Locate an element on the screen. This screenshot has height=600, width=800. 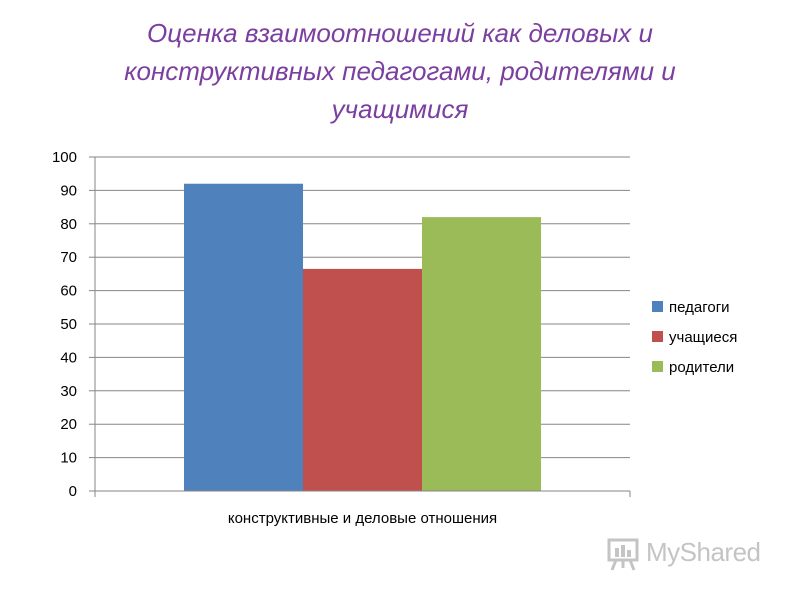
x-category-label: конструктивные и деловые отношения is located at coordinates (362, 518).